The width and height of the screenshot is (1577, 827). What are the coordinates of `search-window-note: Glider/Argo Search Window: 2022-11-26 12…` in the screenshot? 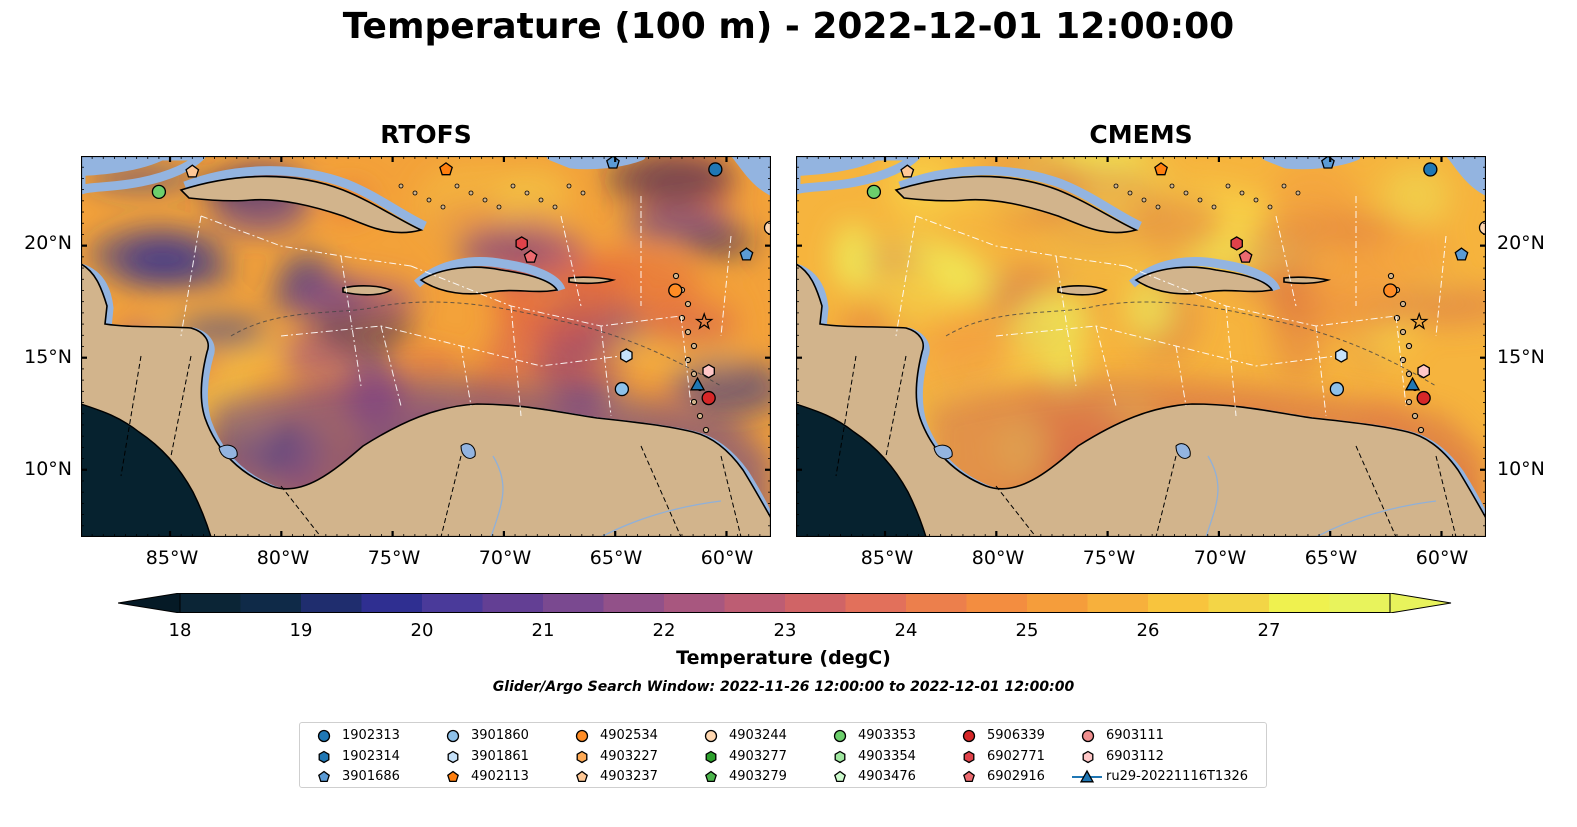 It's located at (783, 687).